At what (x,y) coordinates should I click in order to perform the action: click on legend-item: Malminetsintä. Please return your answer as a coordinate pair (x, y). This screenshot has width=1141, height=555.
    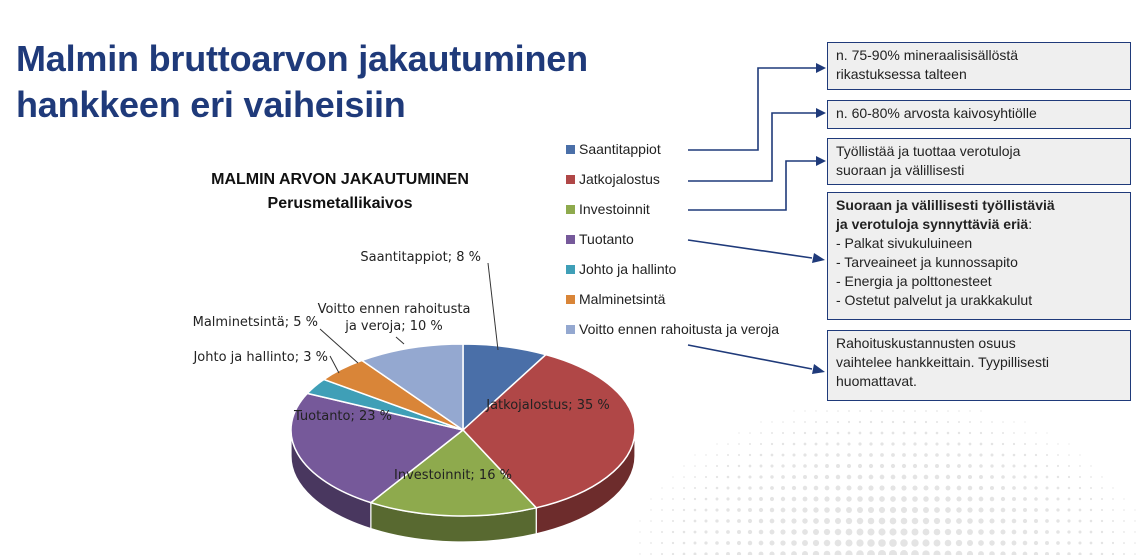
    Looking at the image, I should click on (672, 304).